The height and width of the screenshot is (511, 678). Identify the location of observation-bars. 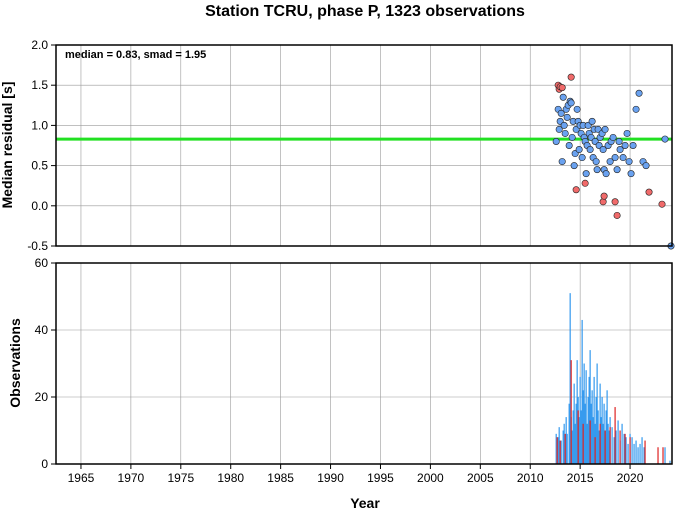
(613, 378).